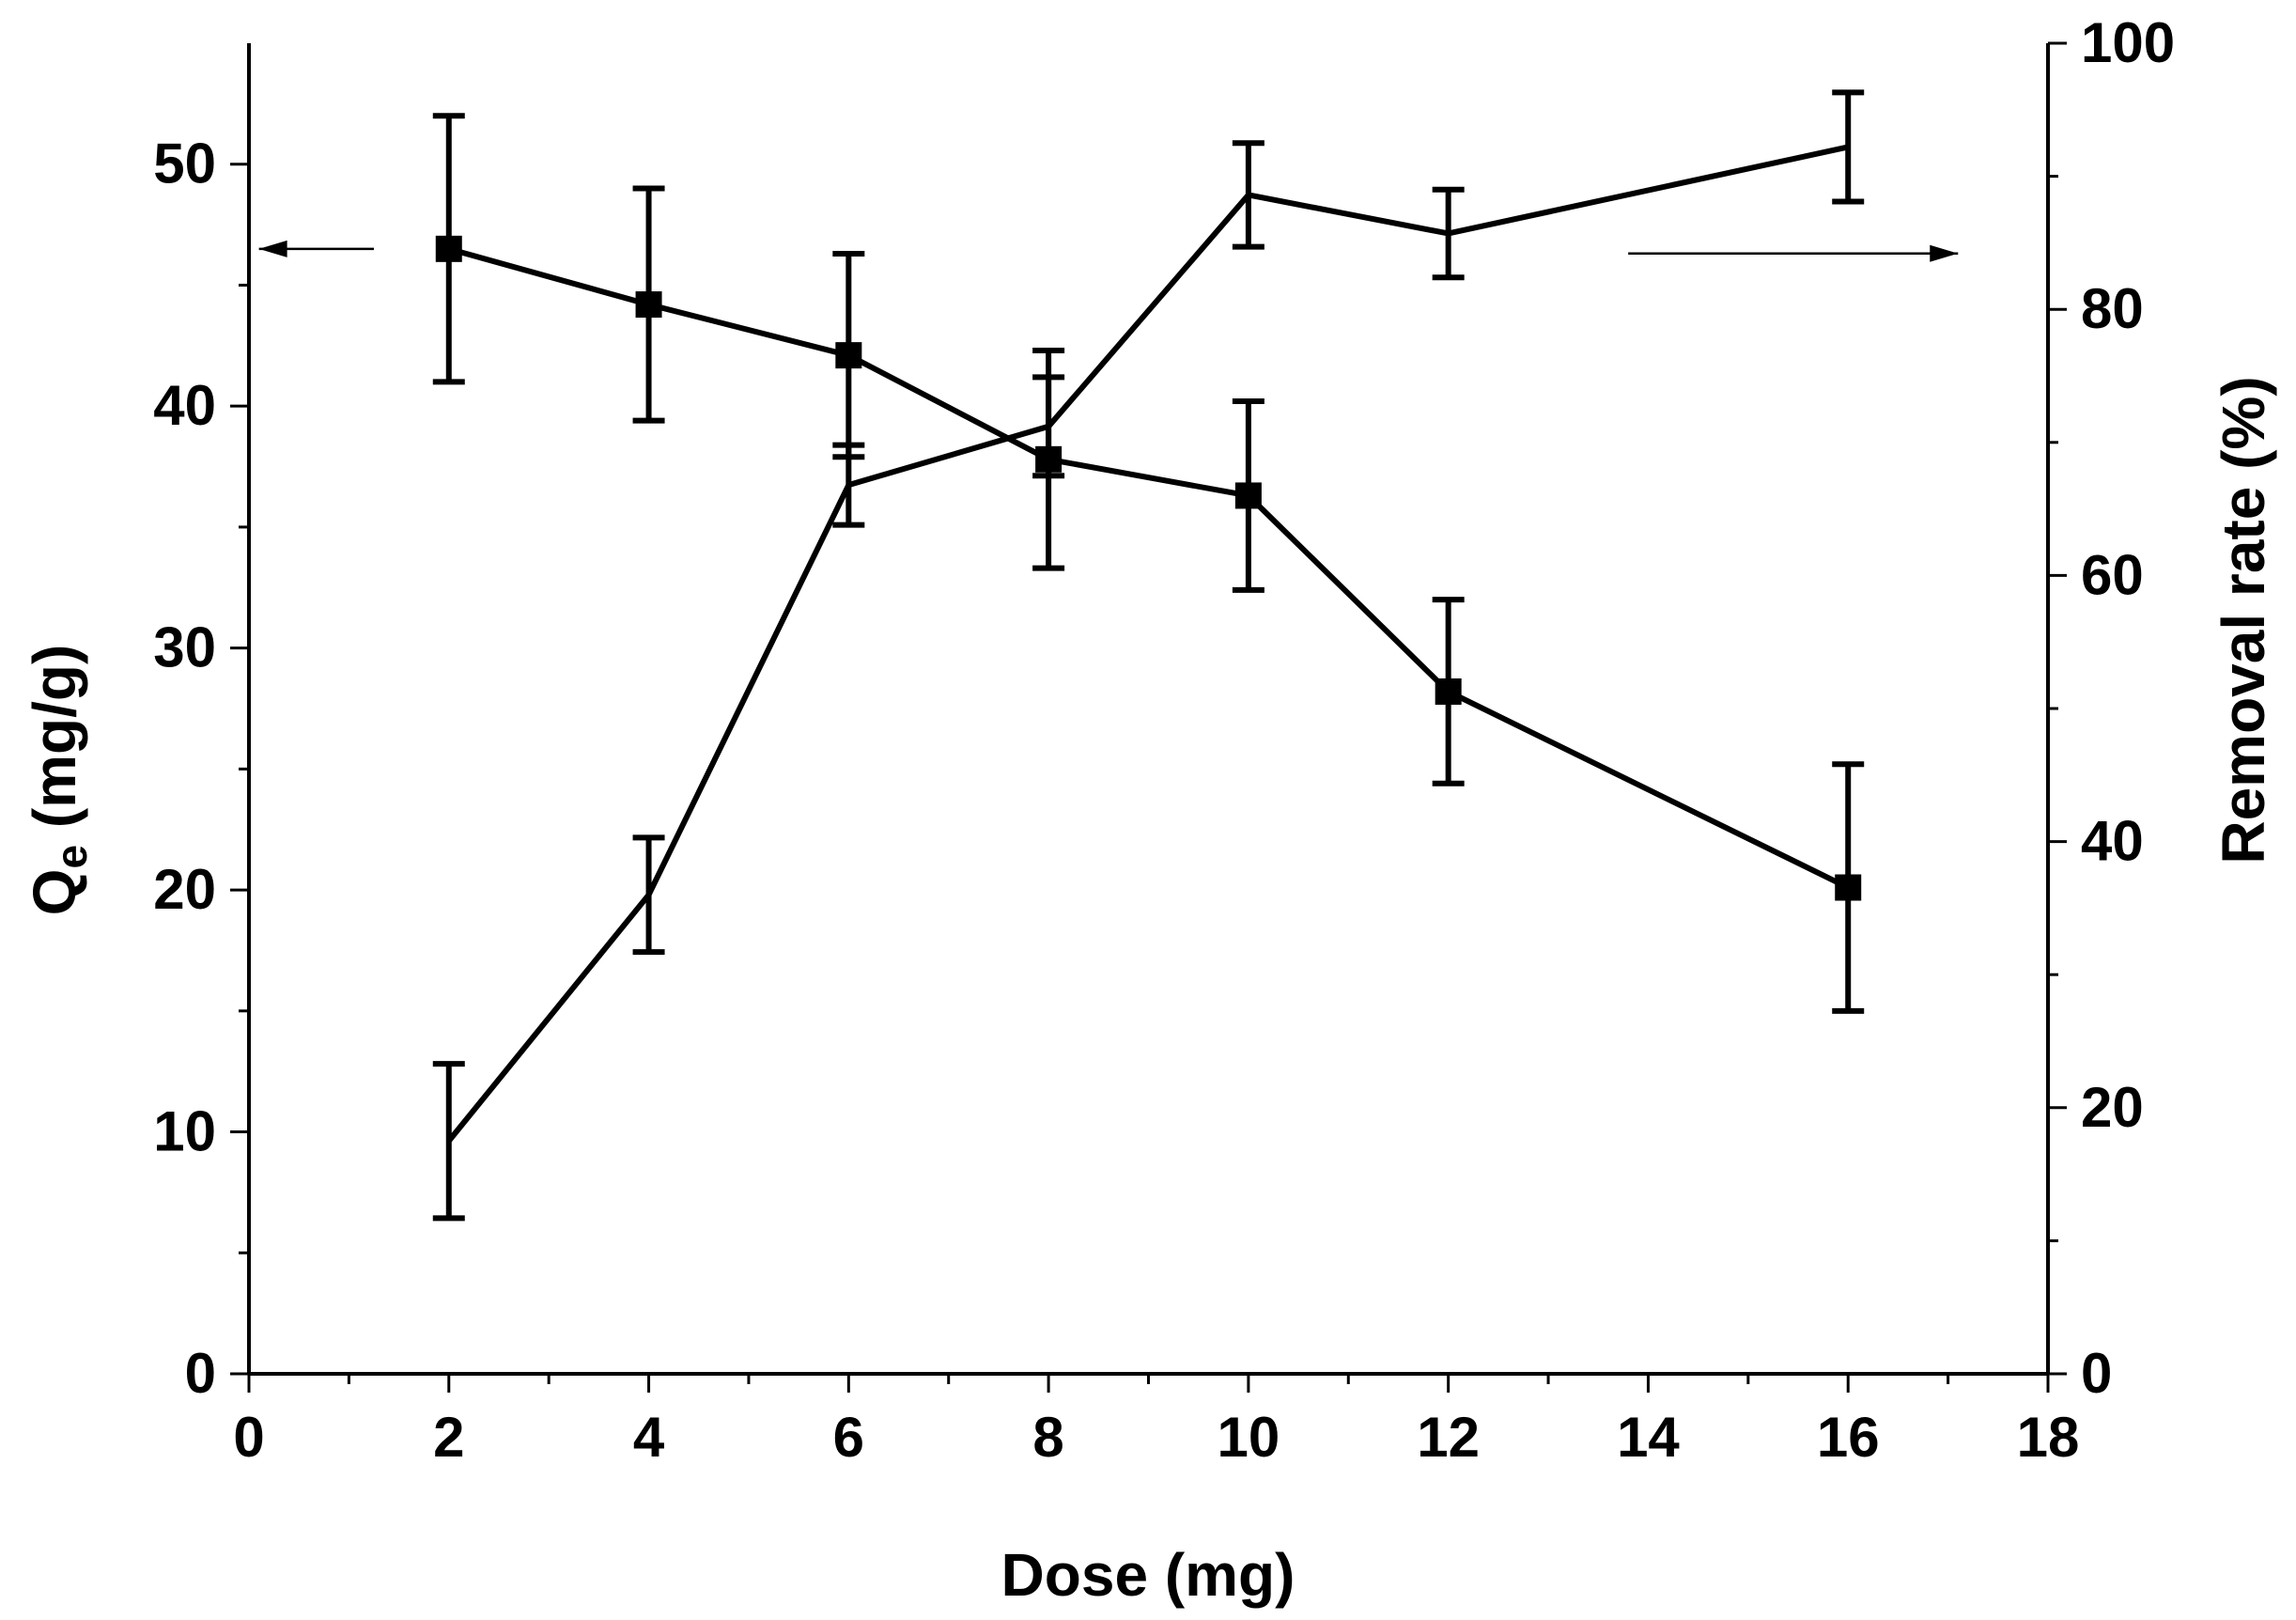 The image size is (2296, 1620). What do you see at coordinates (200, 1373) in the screenshot?
I see `y-left-tick-label: 0` at bounding box center [200, 1373].